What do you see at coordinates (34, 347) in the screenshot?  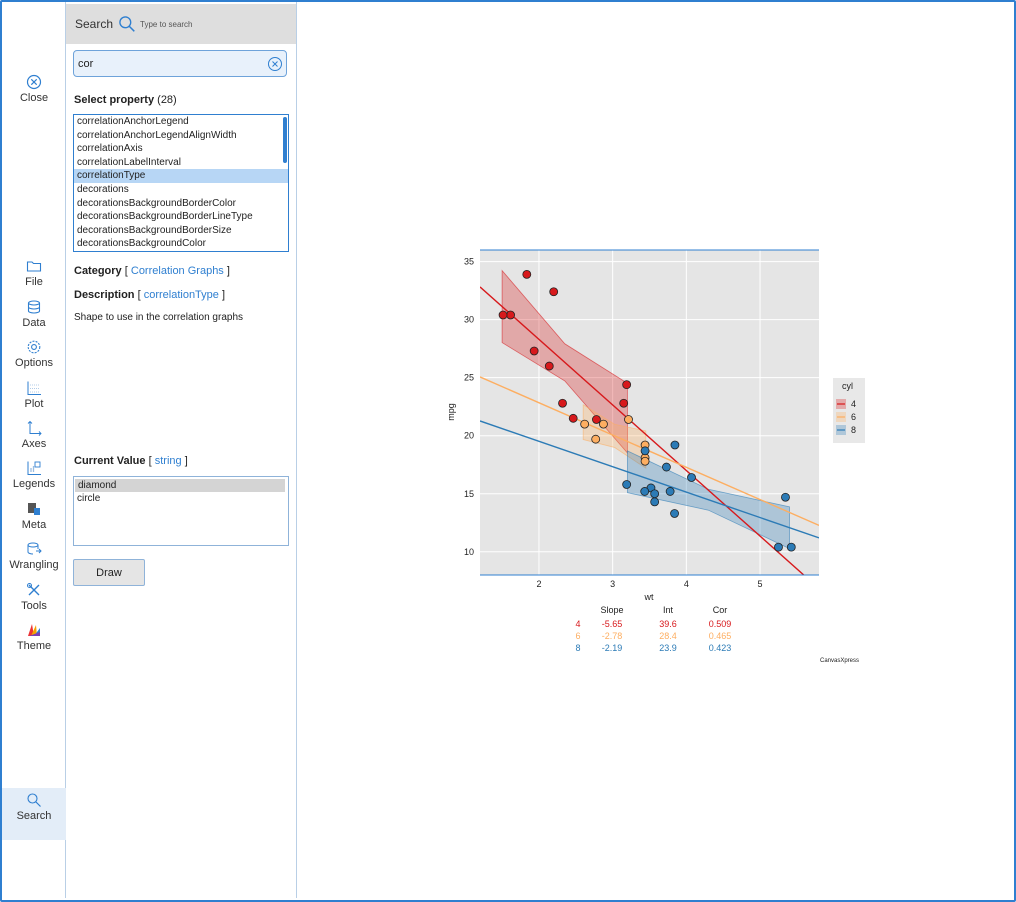 I see `gear-icon` at bounding box center [34, 347].